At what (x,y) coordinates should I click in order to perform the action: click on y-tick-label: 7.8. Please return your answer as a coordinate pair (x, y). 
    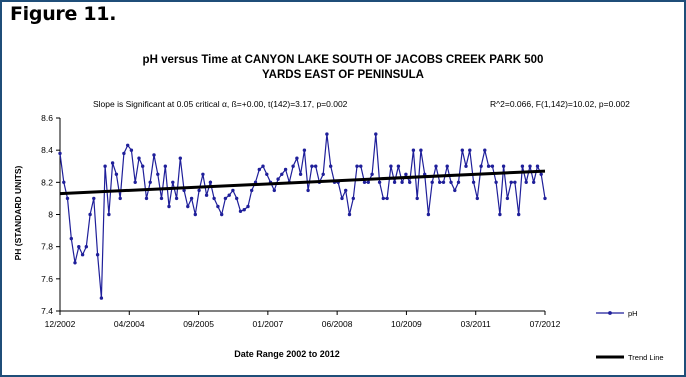
    Looking at the image, I should click on (47, 247).